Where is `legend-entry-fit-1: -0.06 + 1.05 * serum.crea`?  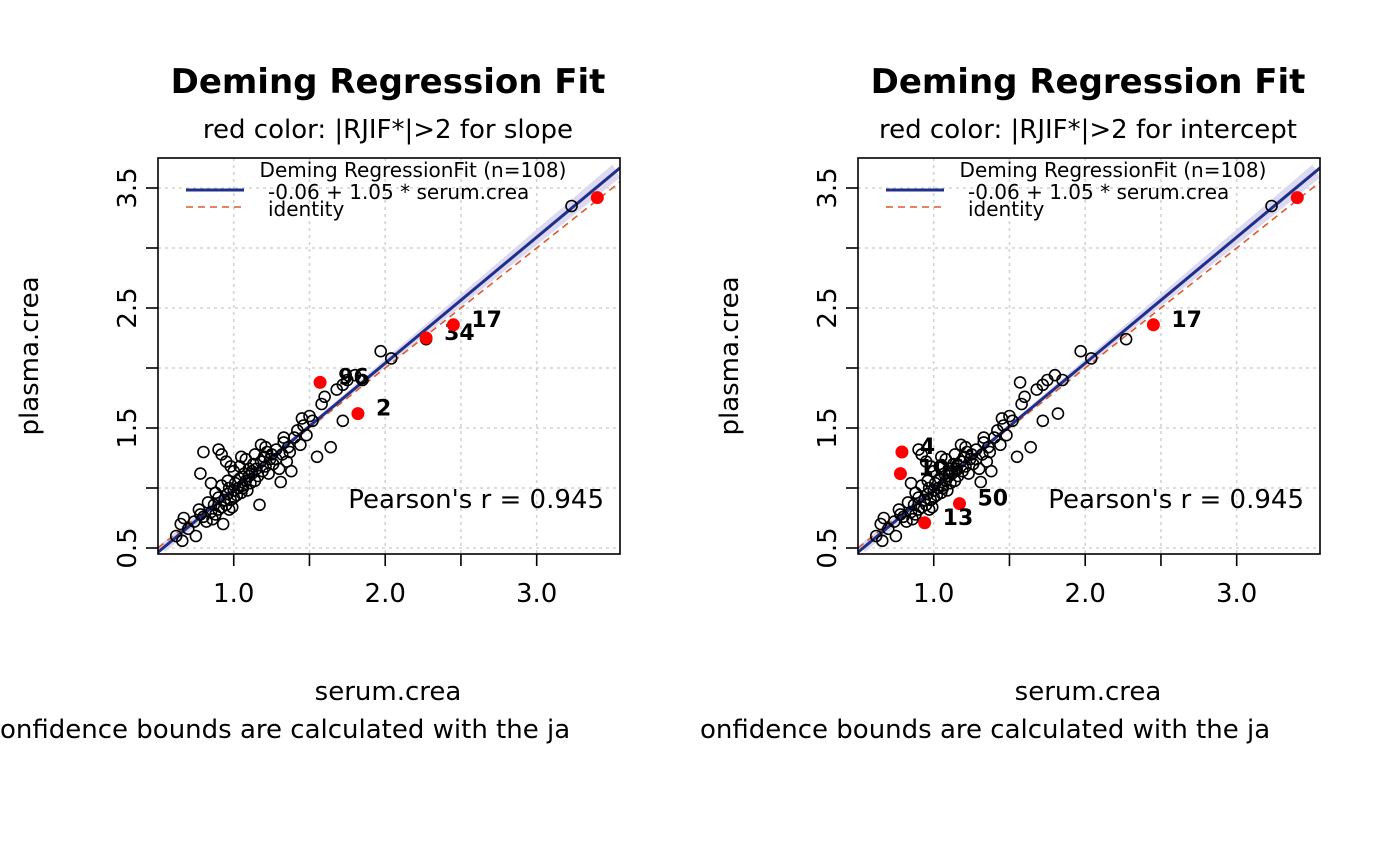
legend-entry-fit-1: -0.06 + 1.05 * serum.crea is located at coordinates (398, 192).